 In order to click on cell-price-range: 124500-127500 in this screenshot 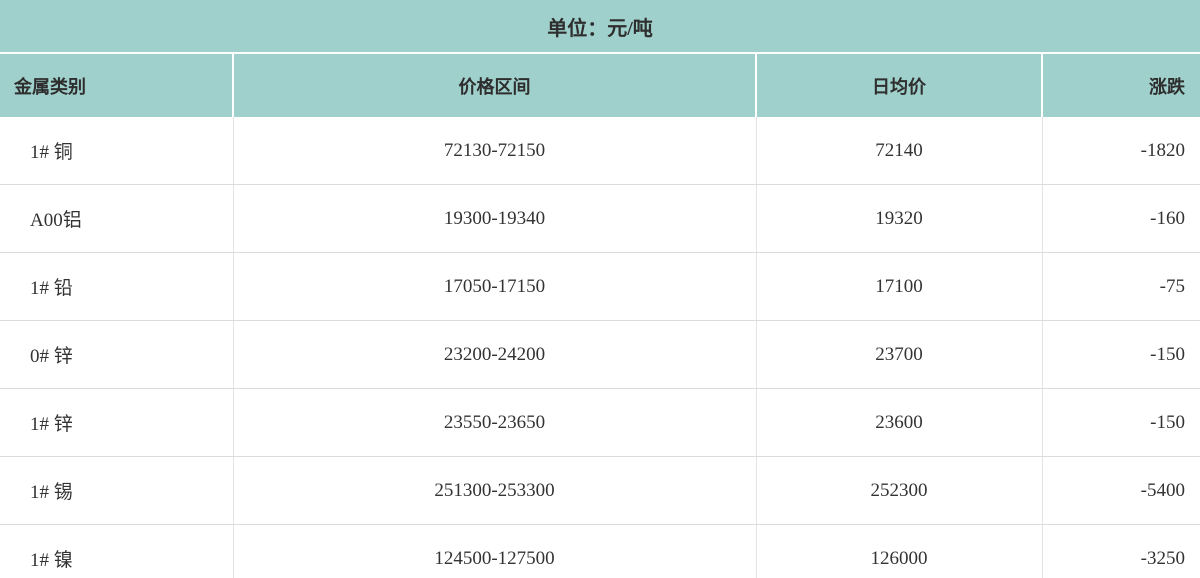, I will do `click(494, 551)`.